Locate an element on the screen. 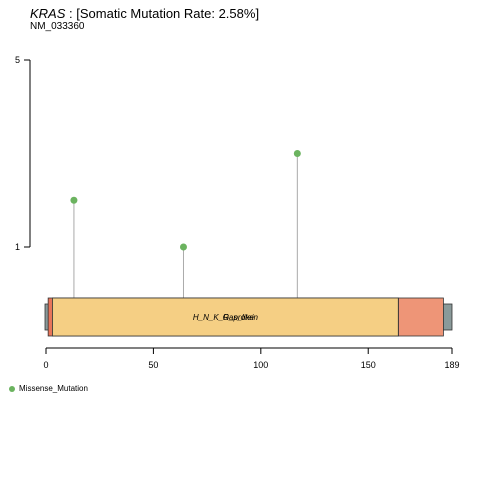 This screenshot has width=480, height=480. y-tick-label-1: 1 is located at coordinates (17, 247).